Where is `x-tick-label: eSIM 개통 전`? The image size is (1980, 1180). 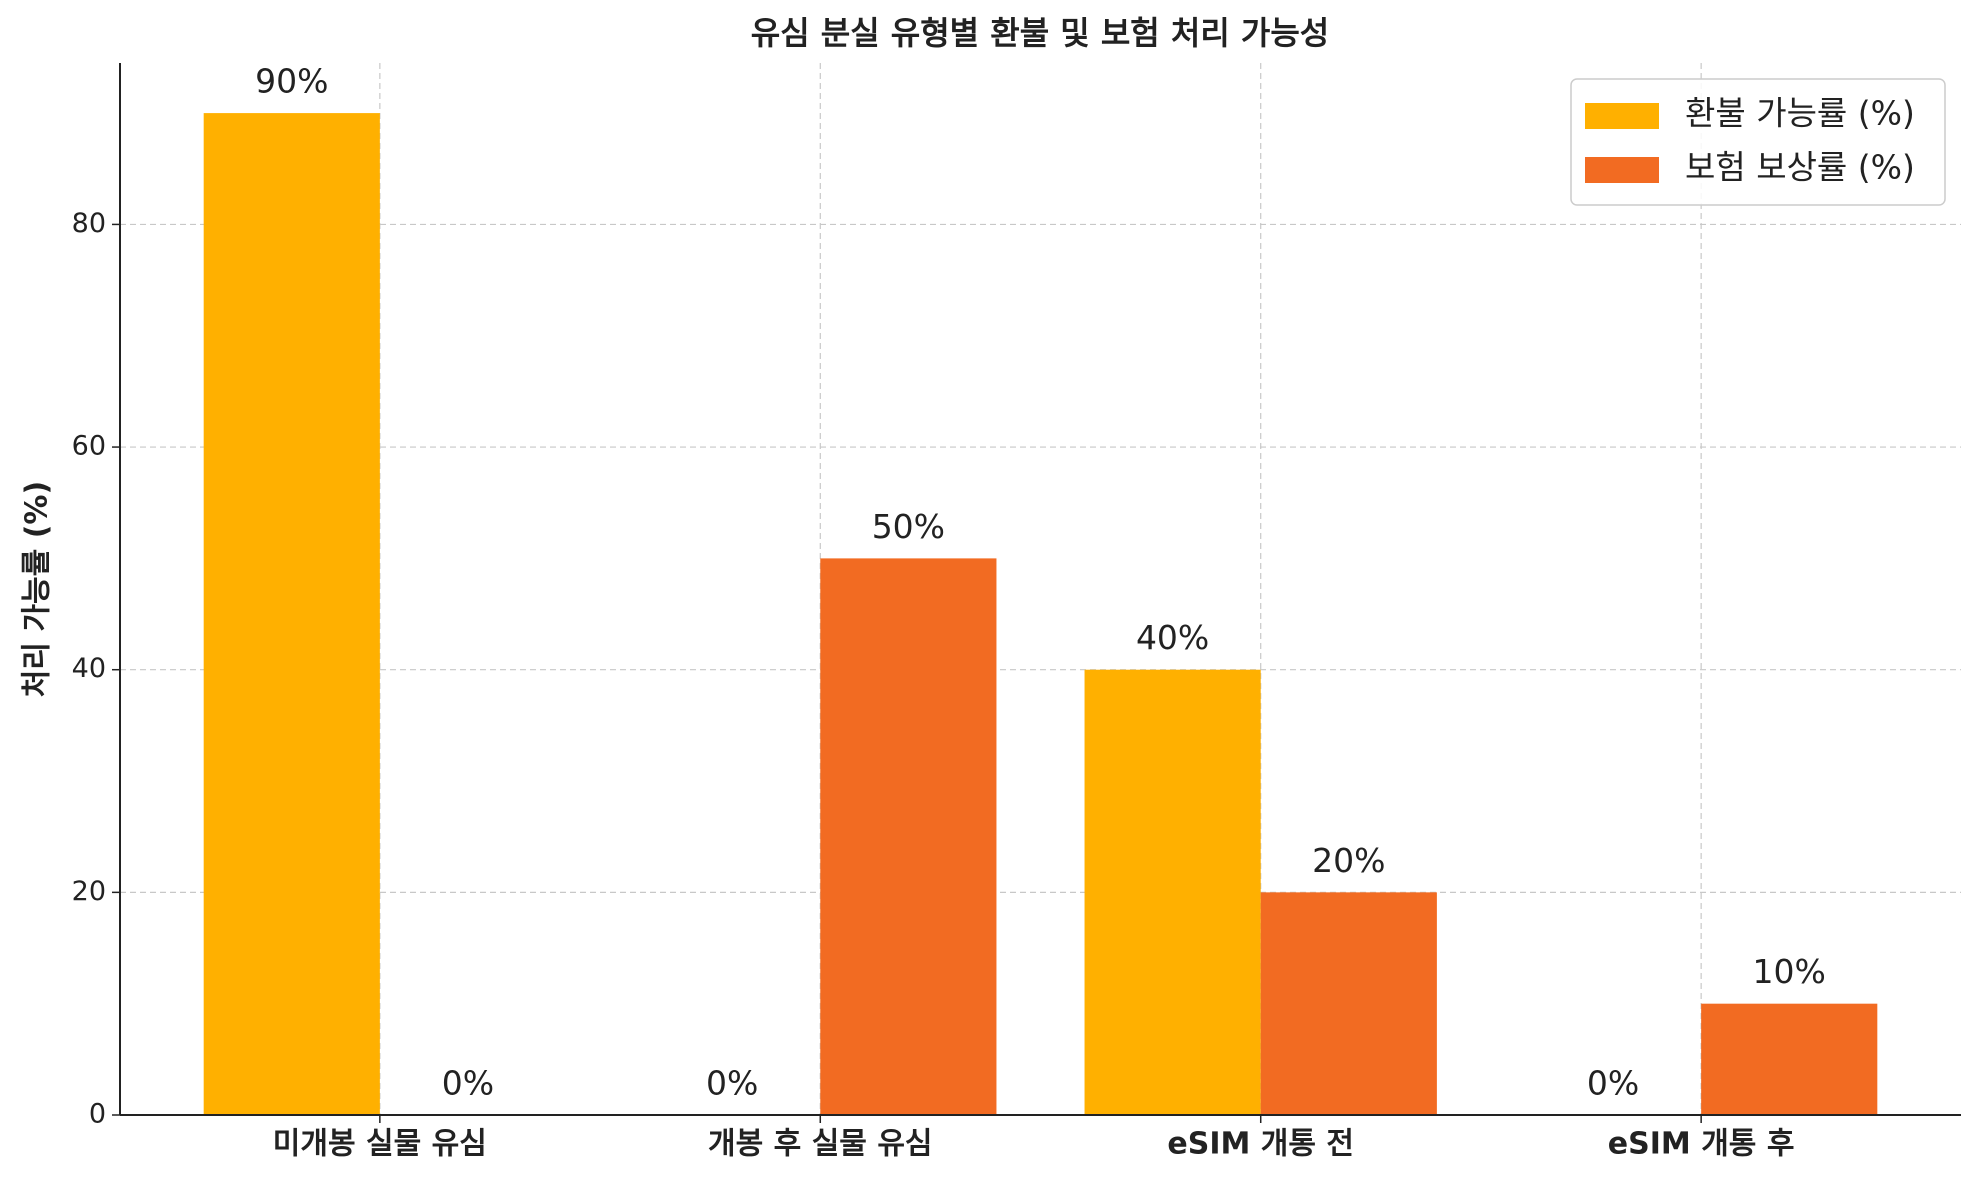
x-tick-label: eSIM 개통 전 is located at coordinates (1260, 1144).